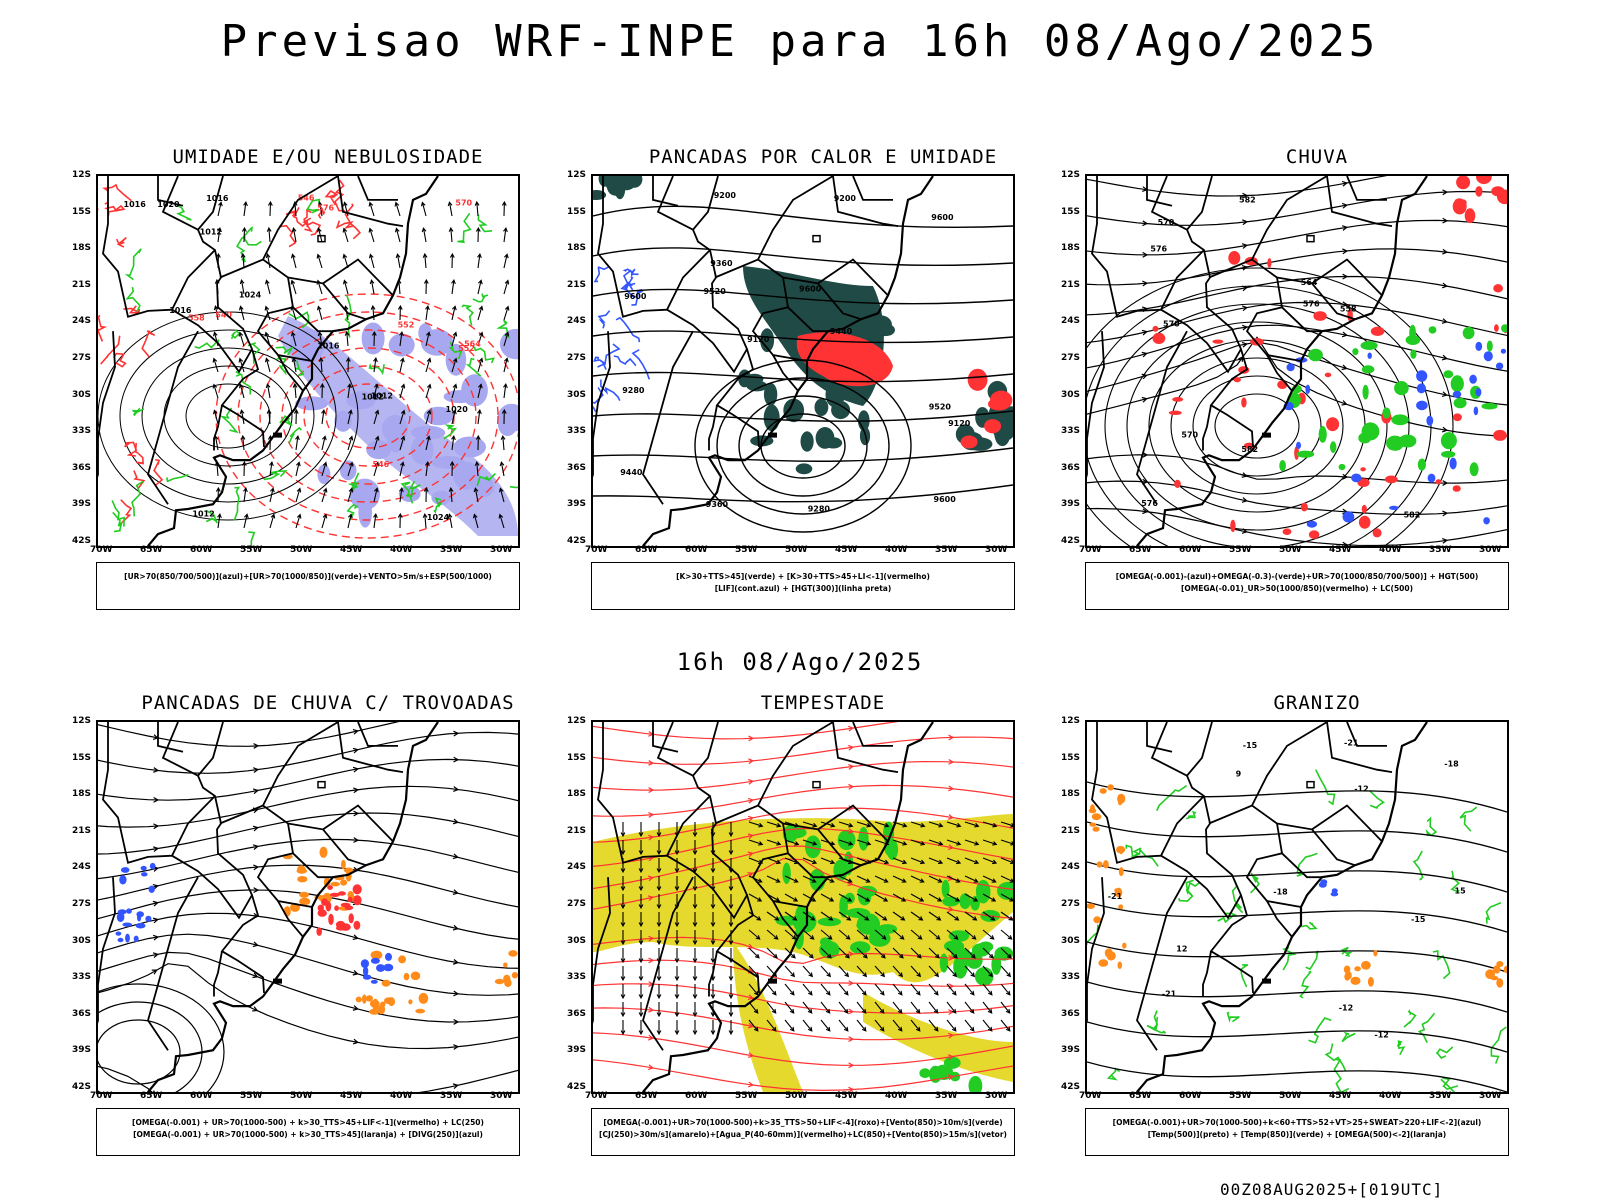  I want to click on thunder-severe, so click(336, 908).